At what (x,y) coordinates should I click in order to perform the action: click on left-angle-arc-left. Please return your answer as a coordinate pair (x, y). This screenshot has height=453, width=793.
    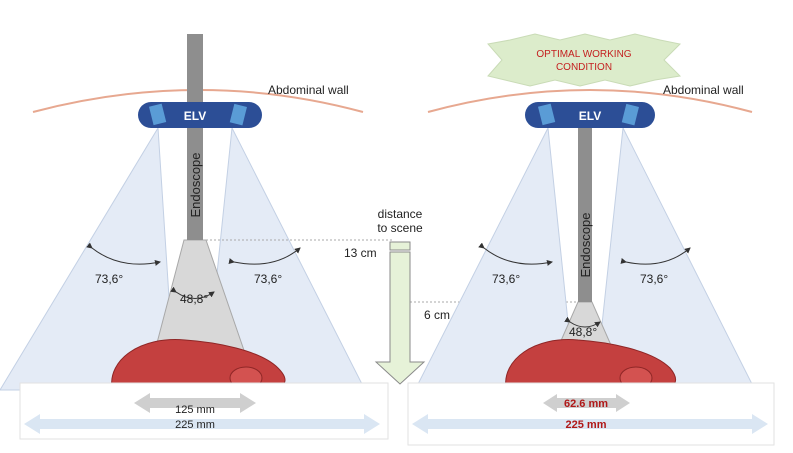
    Looking at the image, I should click on (123, 254).